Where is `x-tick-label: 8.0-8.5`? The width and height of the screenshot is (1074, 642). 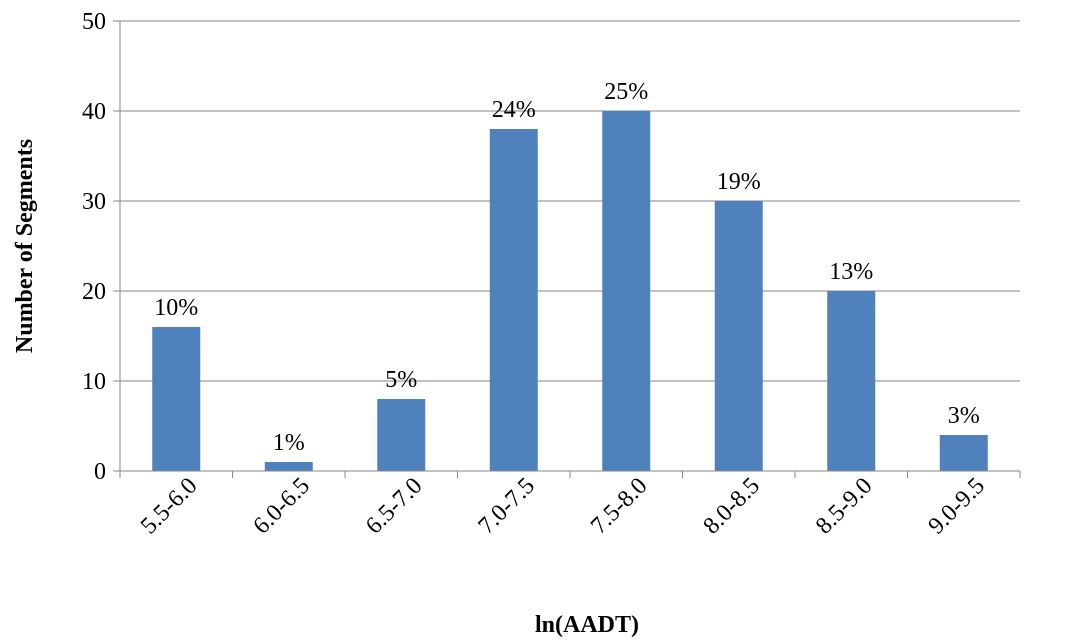 x-tick-label: 8.0-8.5 is located at coordinates (732, 506).